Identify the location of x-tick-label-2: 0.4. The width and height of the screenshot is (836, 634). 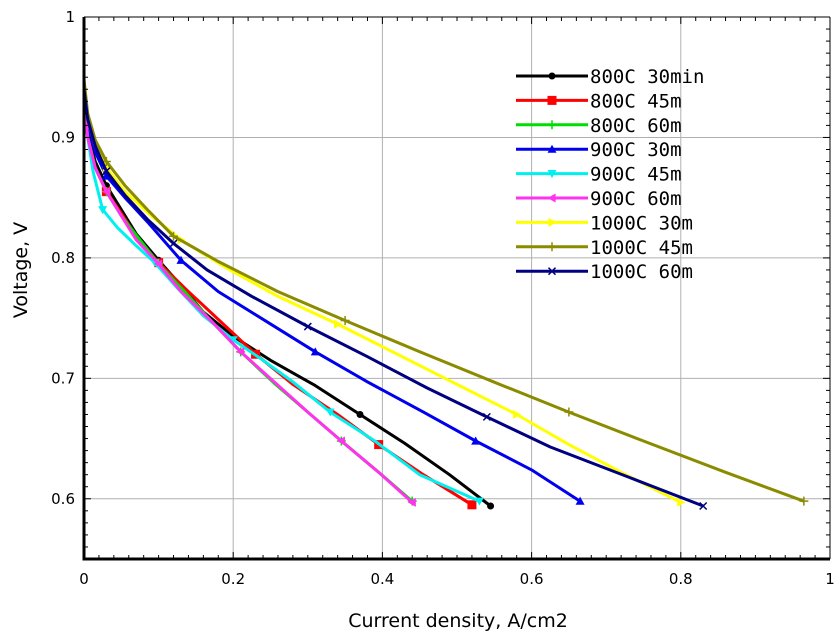
(382, 579).